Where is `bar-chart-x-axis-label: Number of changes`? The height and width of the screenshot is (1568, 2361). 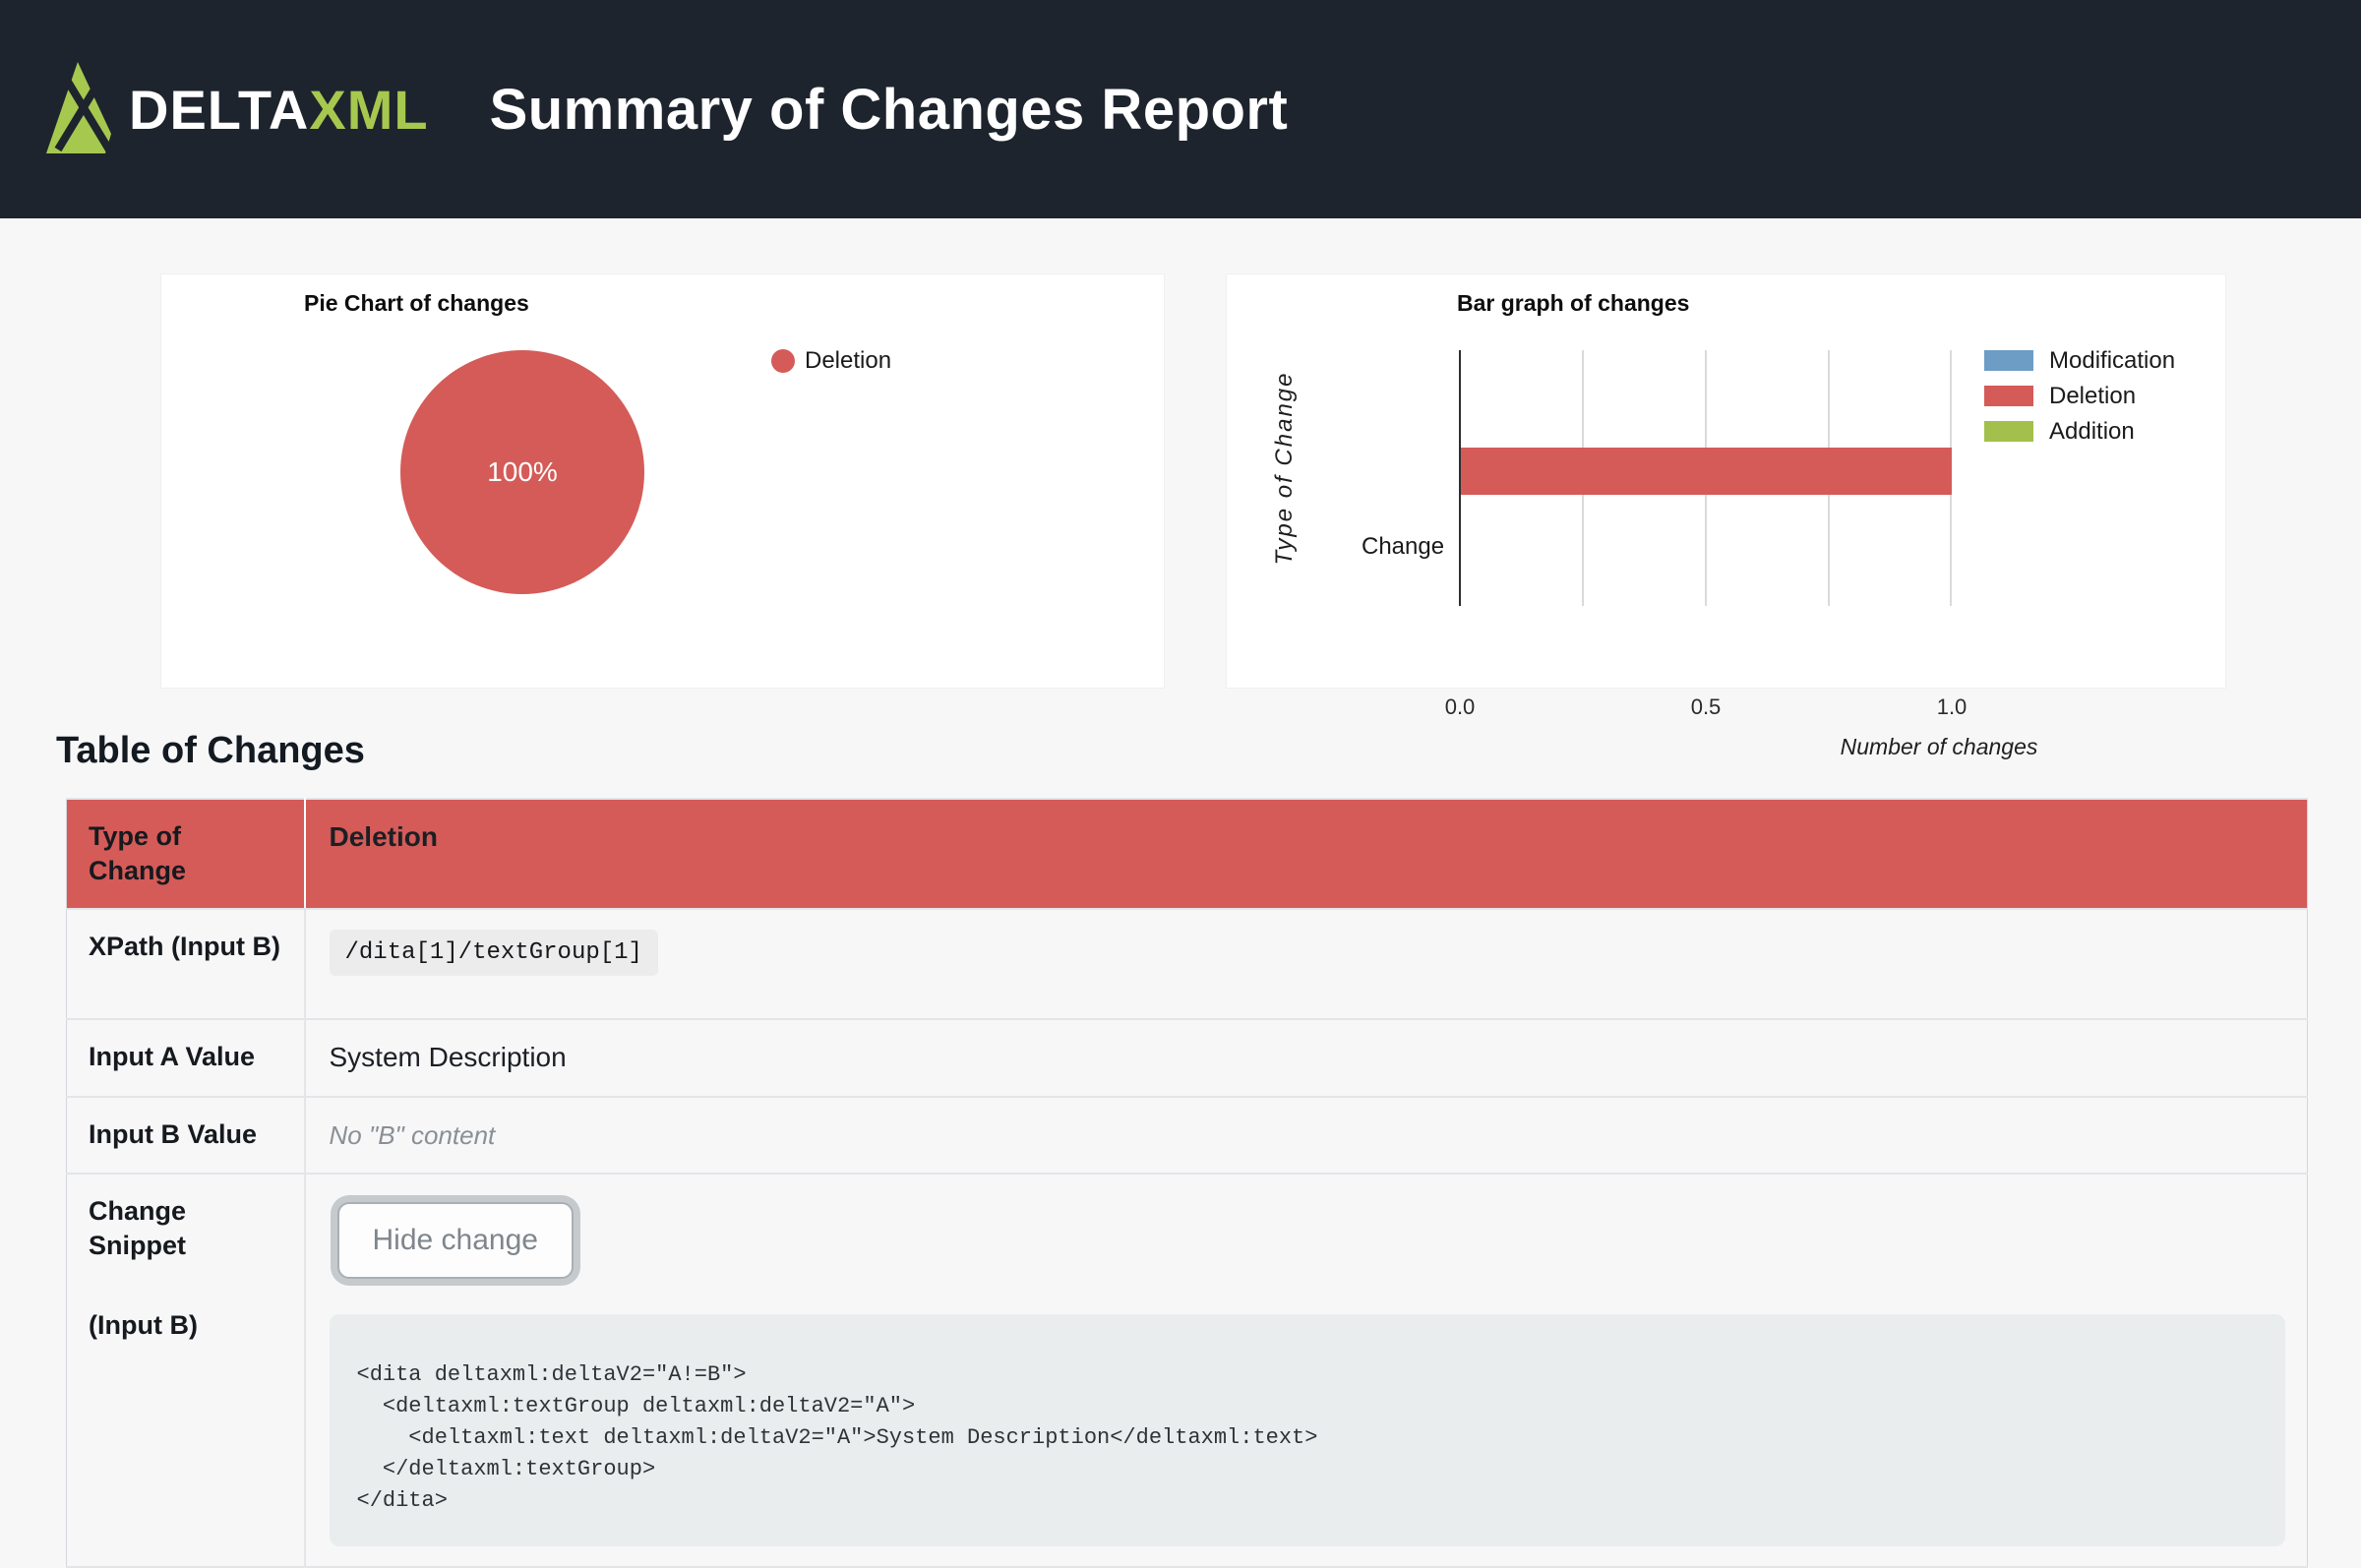
bar-chart-x-axis-label: Number of changes is located at coordinates (1939, 747).